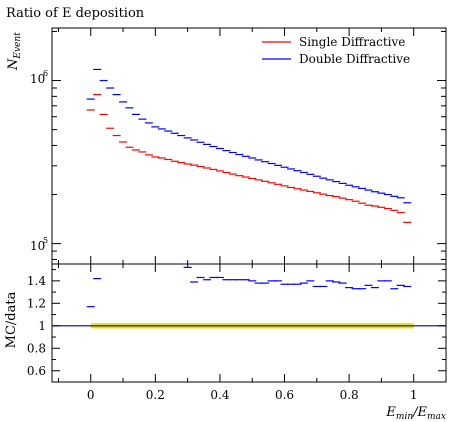 The image size is (461, 422). I want to click on ratio-x-tick-labels: 0 0.2 0.4 0.6 0.8 1, so click(252, 395).